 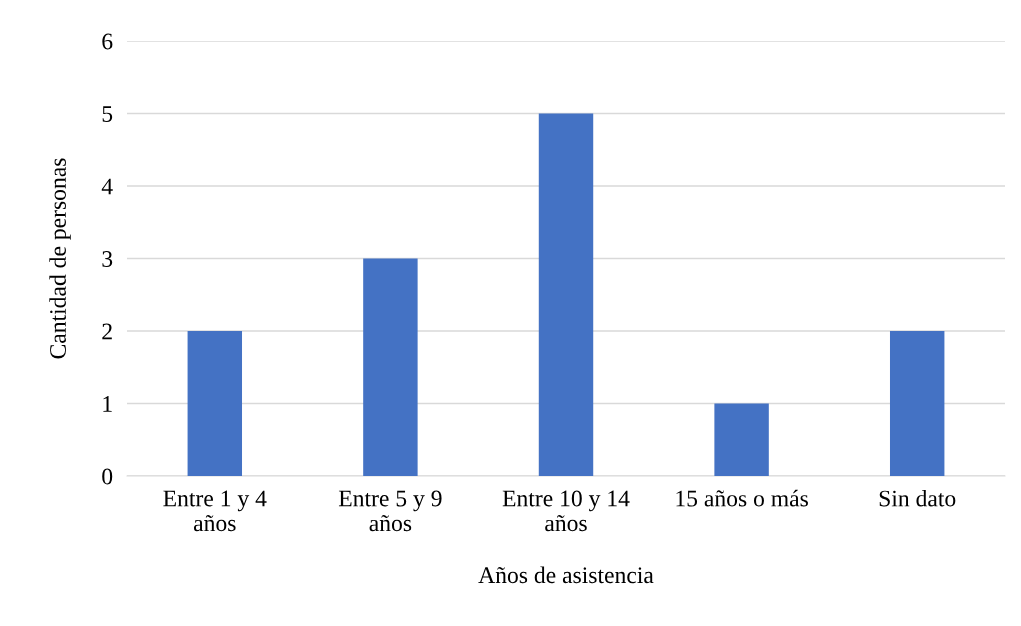 I want to click on y-axis-title: Cantidad de personas, so click(x=60, y=258).